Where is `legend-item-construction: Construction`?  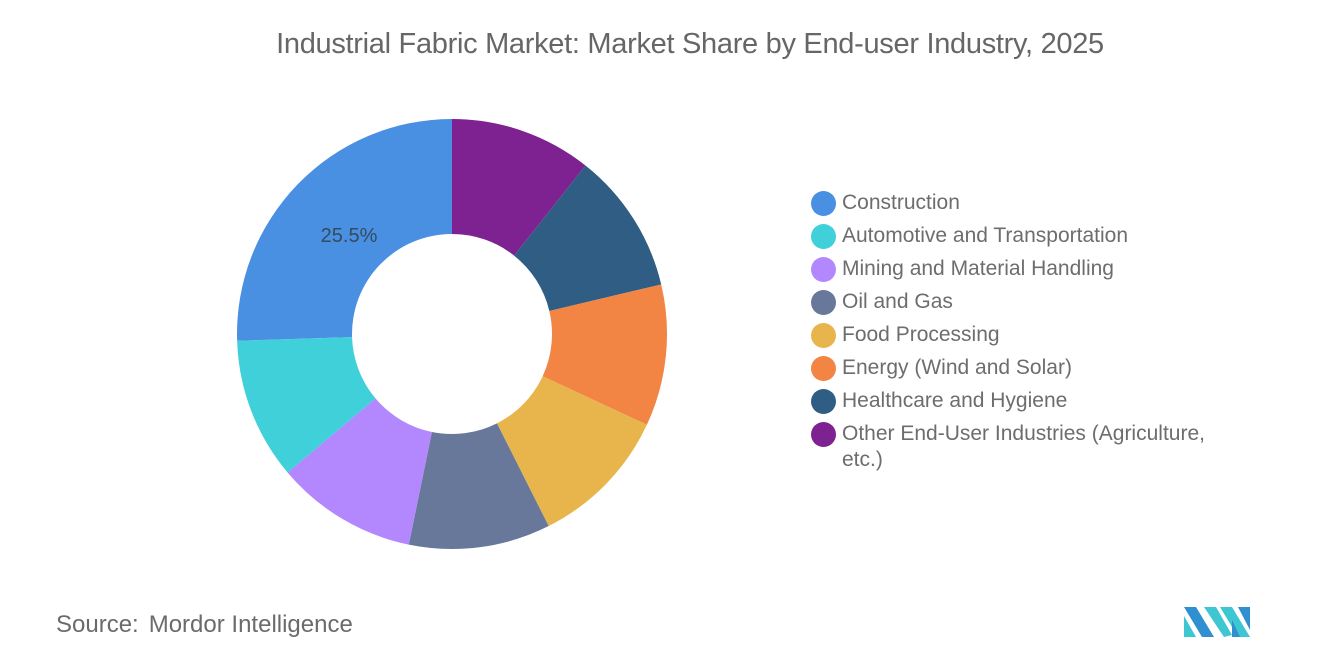
legend-item-construction: Construction is located at coordinates (1026, 203).